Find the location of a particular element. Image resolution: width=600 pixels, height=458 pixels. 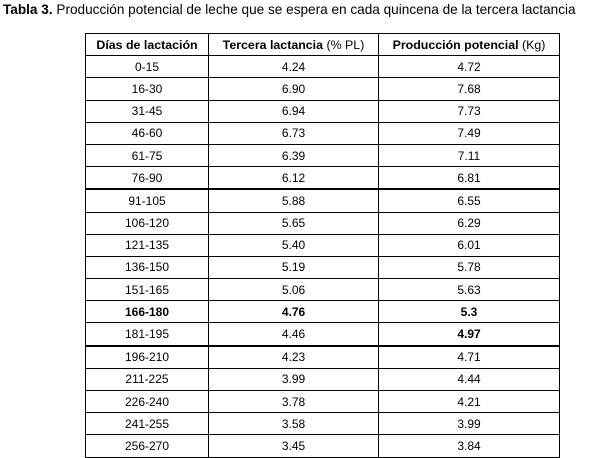

table-row: 211-225 3.99 4.44 is located at coordinates (322, 379).